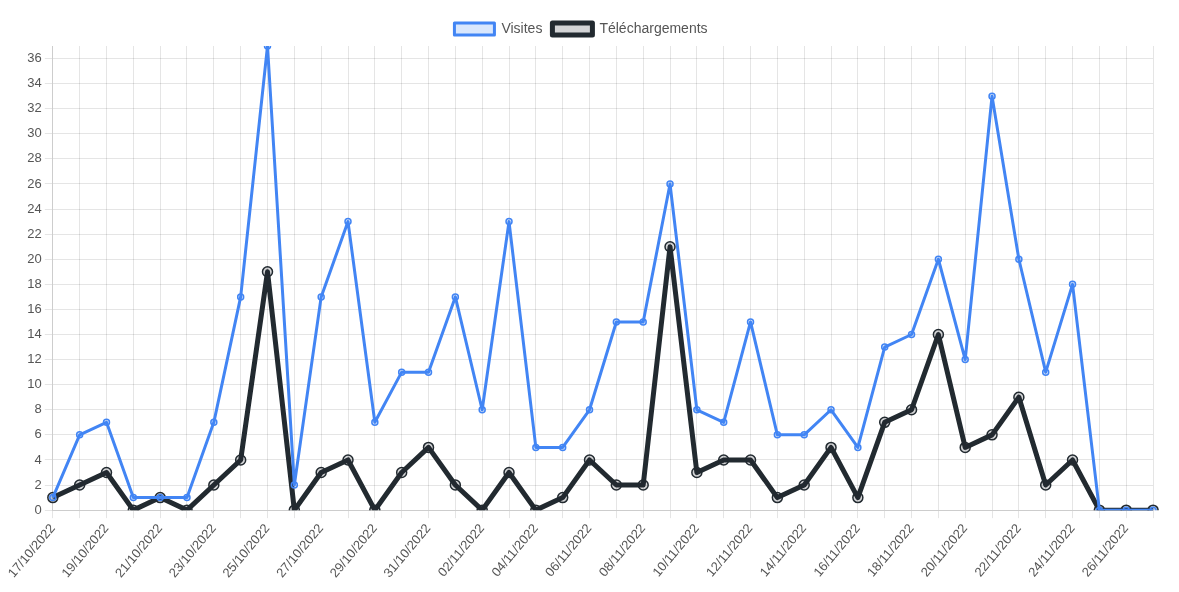  What do you see at coordinates (34, 158) in the screenshot?
I see `y-tick-label: 28` at bounding box center [34, 158].